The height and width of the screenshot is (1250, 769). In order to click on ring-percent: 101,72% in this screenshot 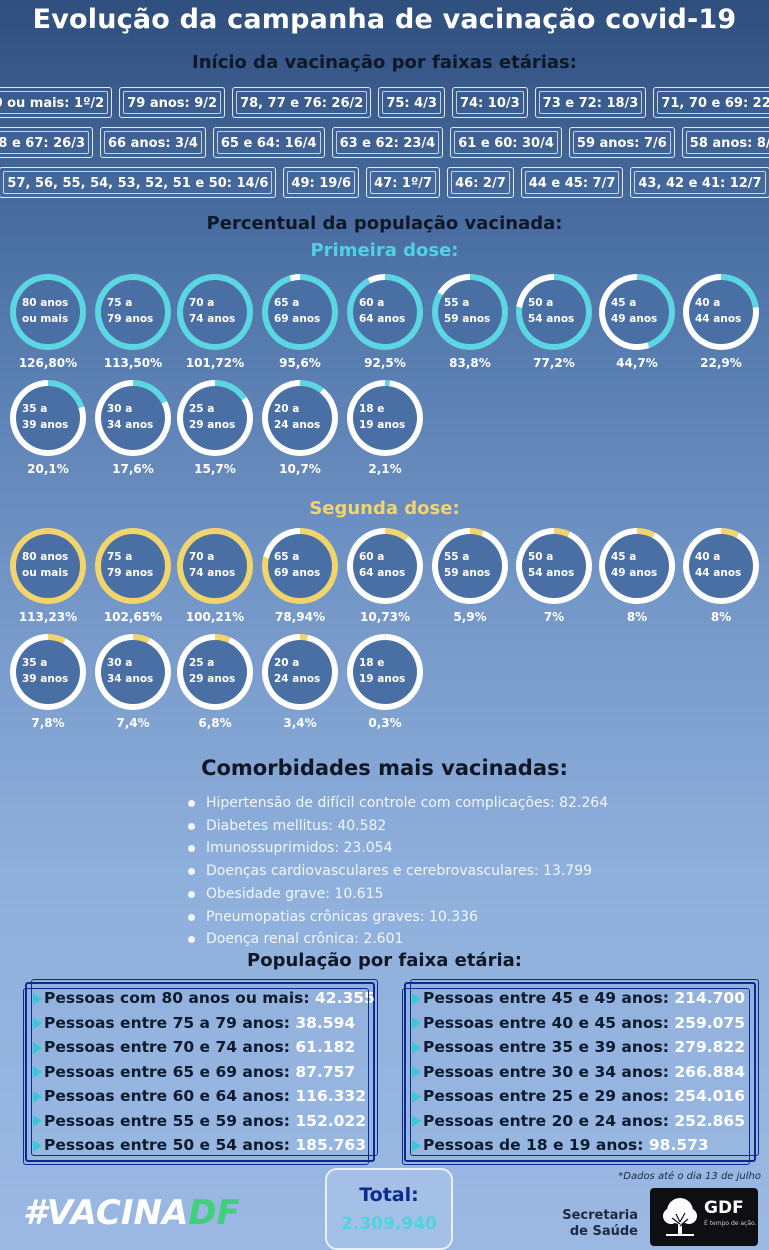, I will do `click(215, 363)`.